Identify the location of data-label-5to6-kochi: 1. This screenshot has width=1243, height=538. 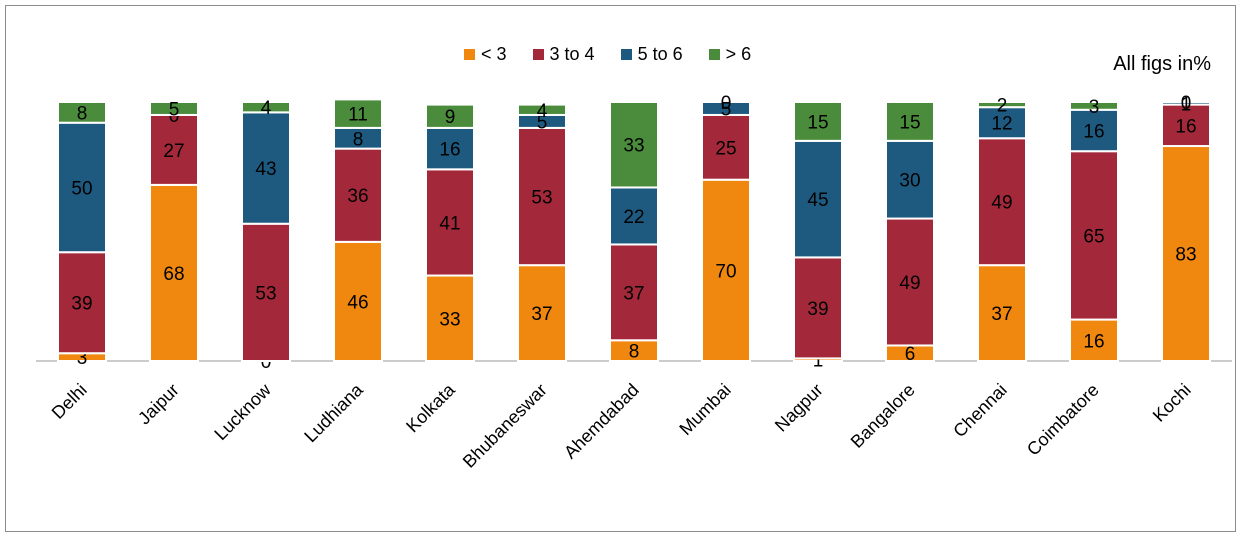
(1186, 104).